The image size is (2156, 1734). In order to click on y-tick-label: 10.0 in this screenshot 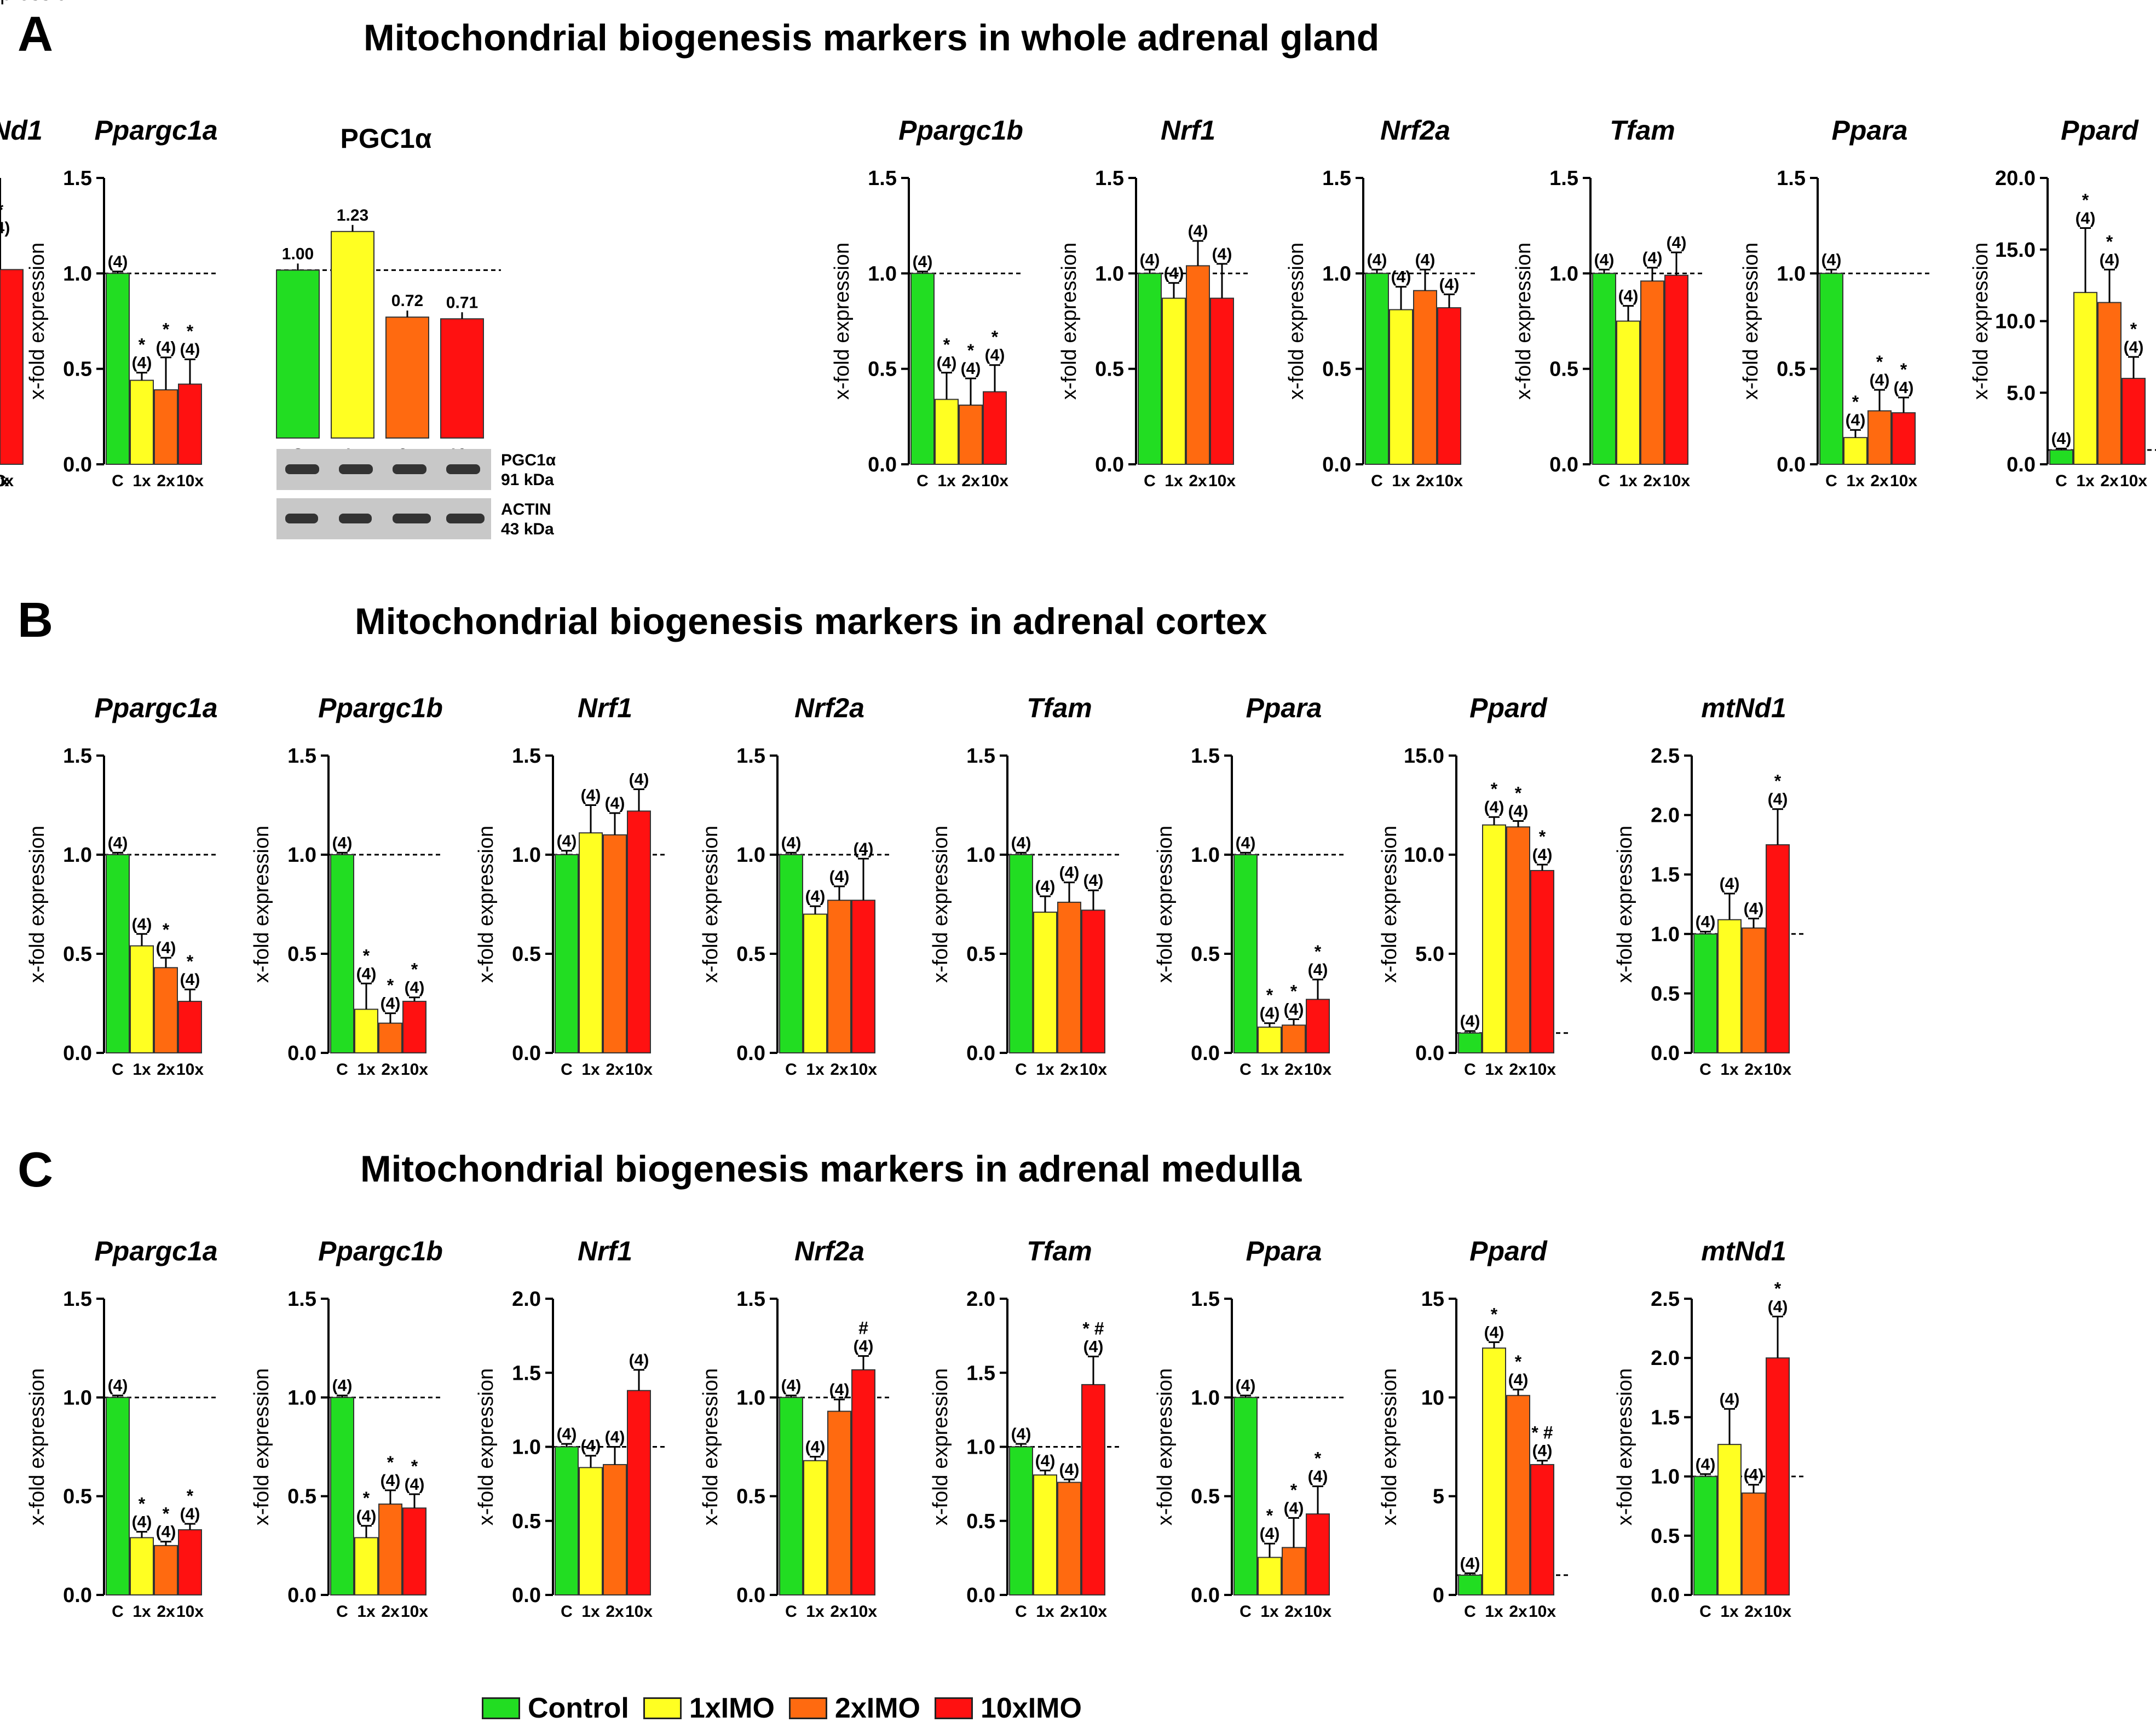, I will do `click(2015, 322)`.